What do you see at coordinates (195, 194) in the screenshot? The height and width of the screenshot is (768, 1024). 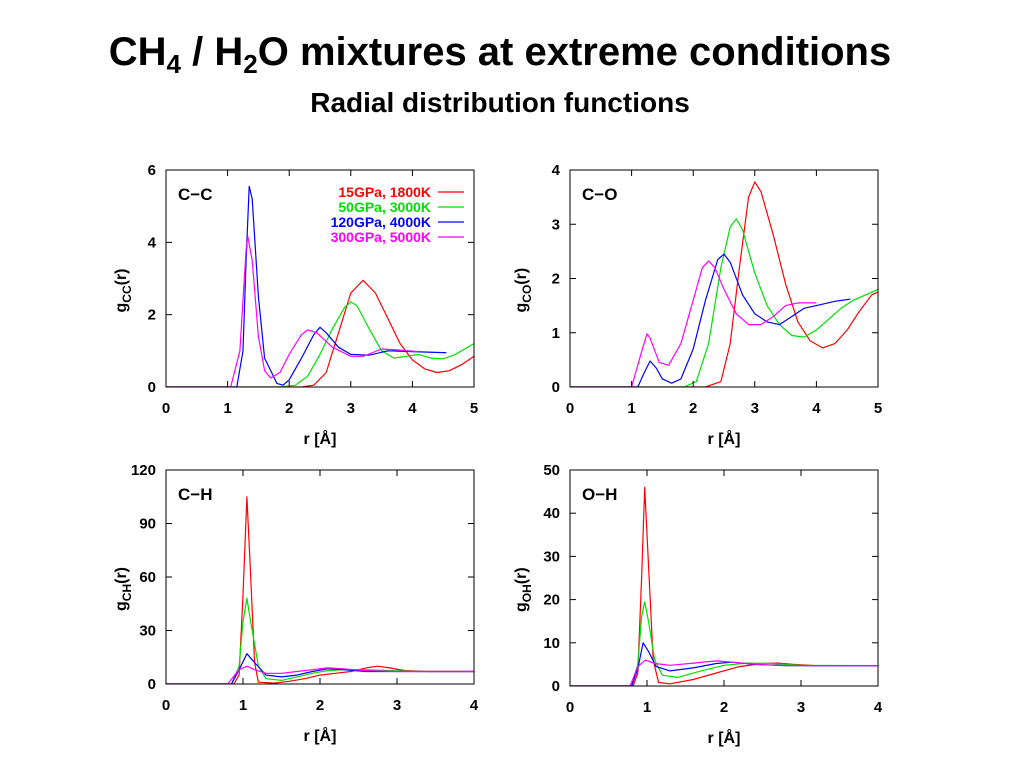 I see `panel-label: C−C` at bounding box center [195, 194].